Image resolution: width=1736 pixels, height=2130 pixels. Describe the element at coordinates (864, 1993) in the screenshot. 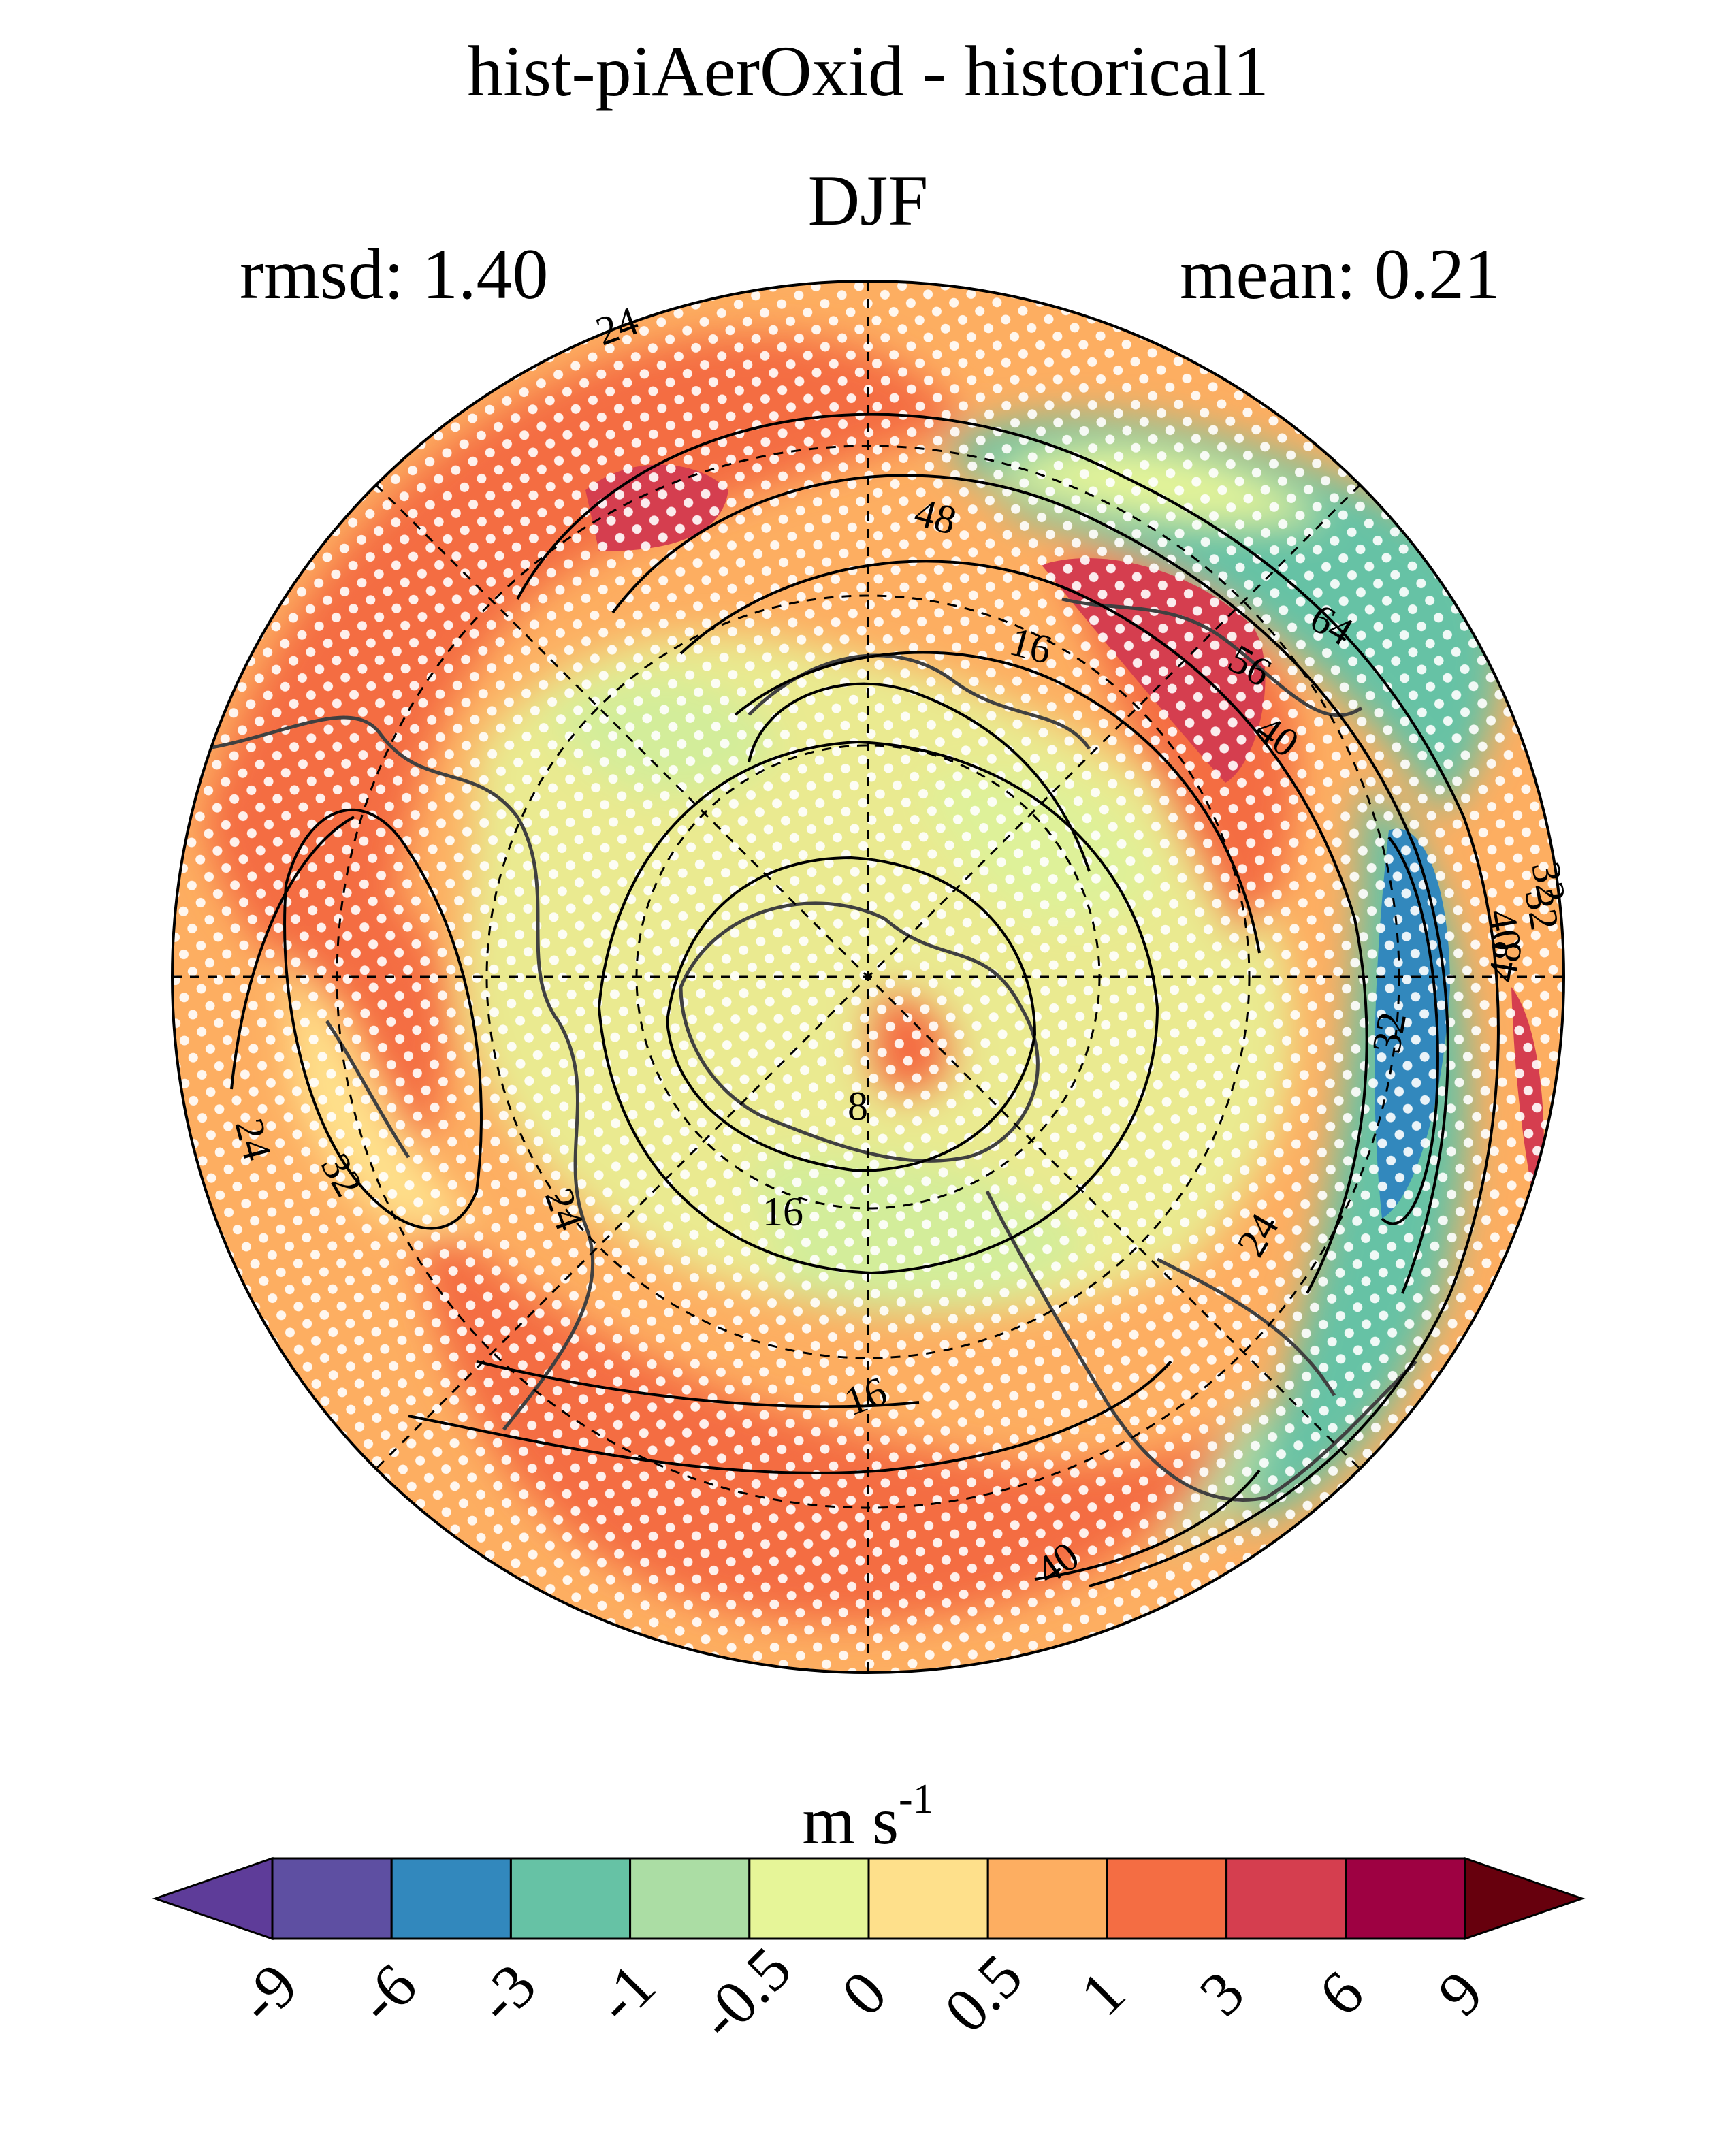

I see `colorbar-tick-label: 0` at that location.